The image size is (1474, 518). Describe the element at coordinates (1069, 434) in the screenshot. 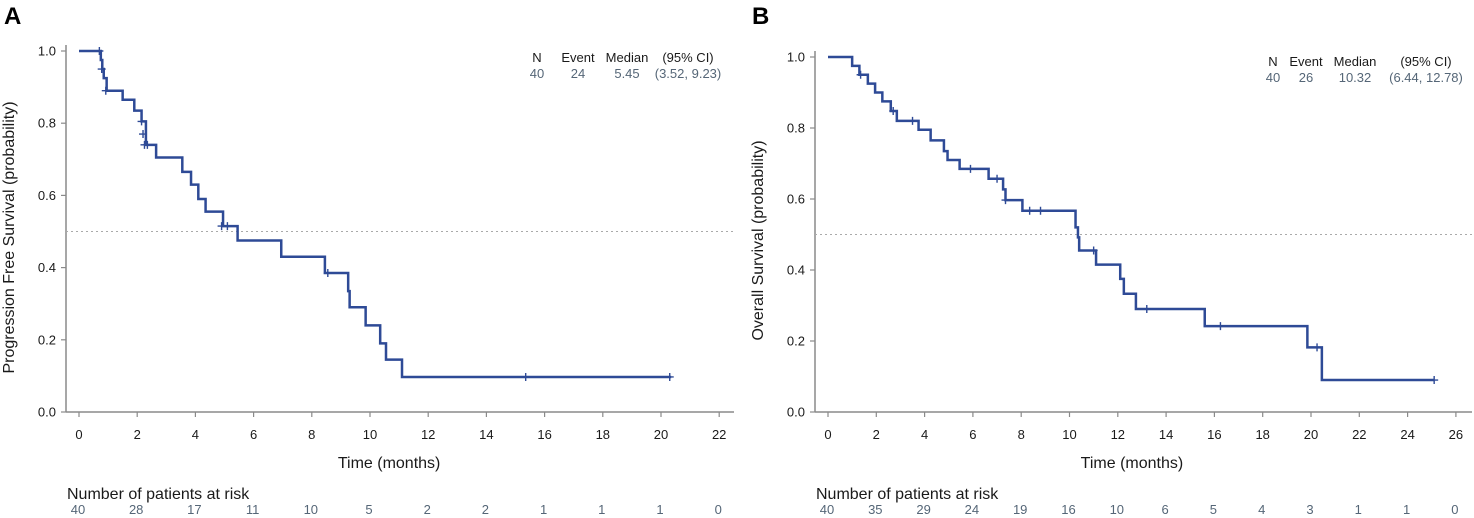

I see `x-tick-label: 10` at that location.